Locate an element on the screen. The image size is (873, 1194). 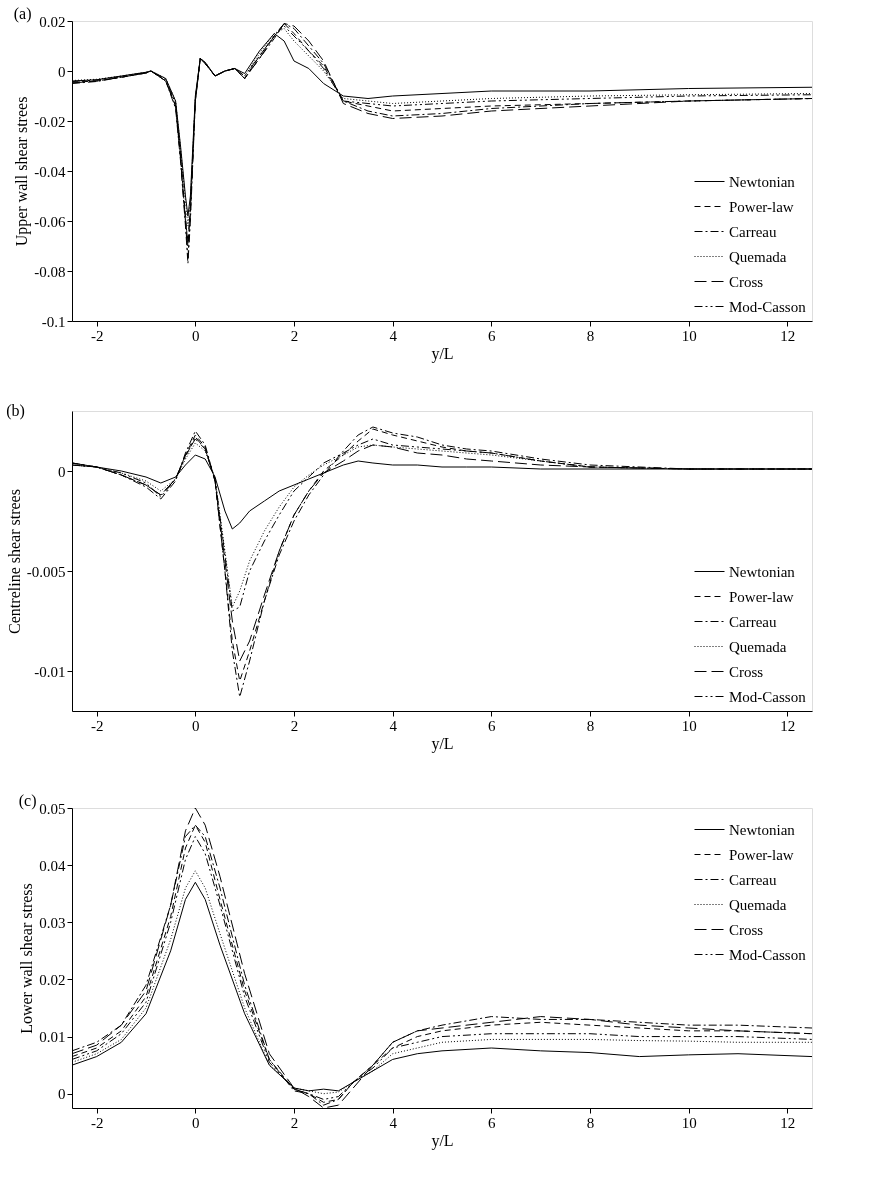
text: (a) is located at coordinates (22, 14).